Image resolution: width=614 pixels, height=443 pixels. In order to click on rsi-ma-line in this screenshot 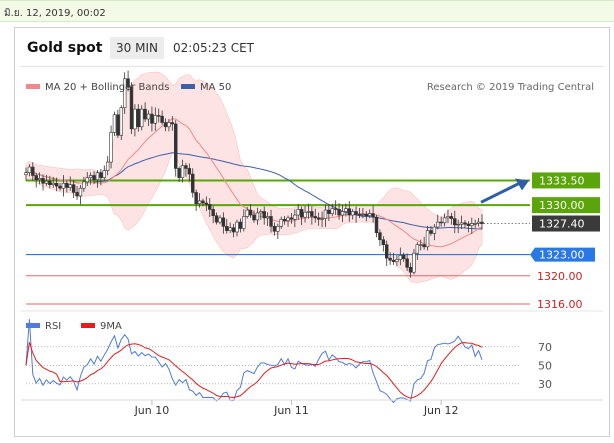, I will do `click(254, 370)`.